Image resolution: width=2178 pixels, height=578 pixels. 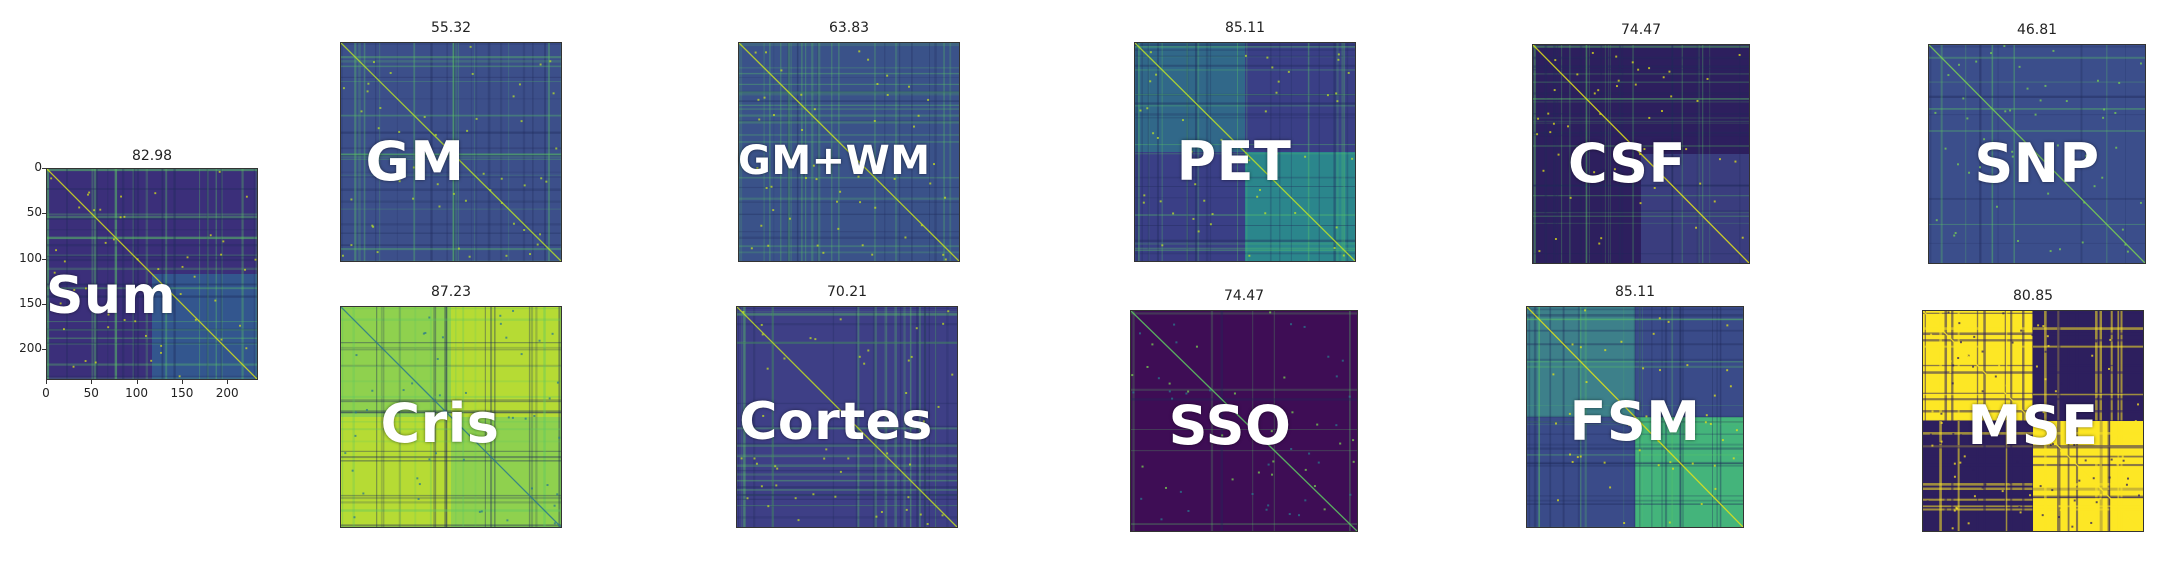 What do you see at coordinates (847, 409) in the screenshot?
I see `panel-cortes: 70.21 Cortes` at bounding box center [847, 409].